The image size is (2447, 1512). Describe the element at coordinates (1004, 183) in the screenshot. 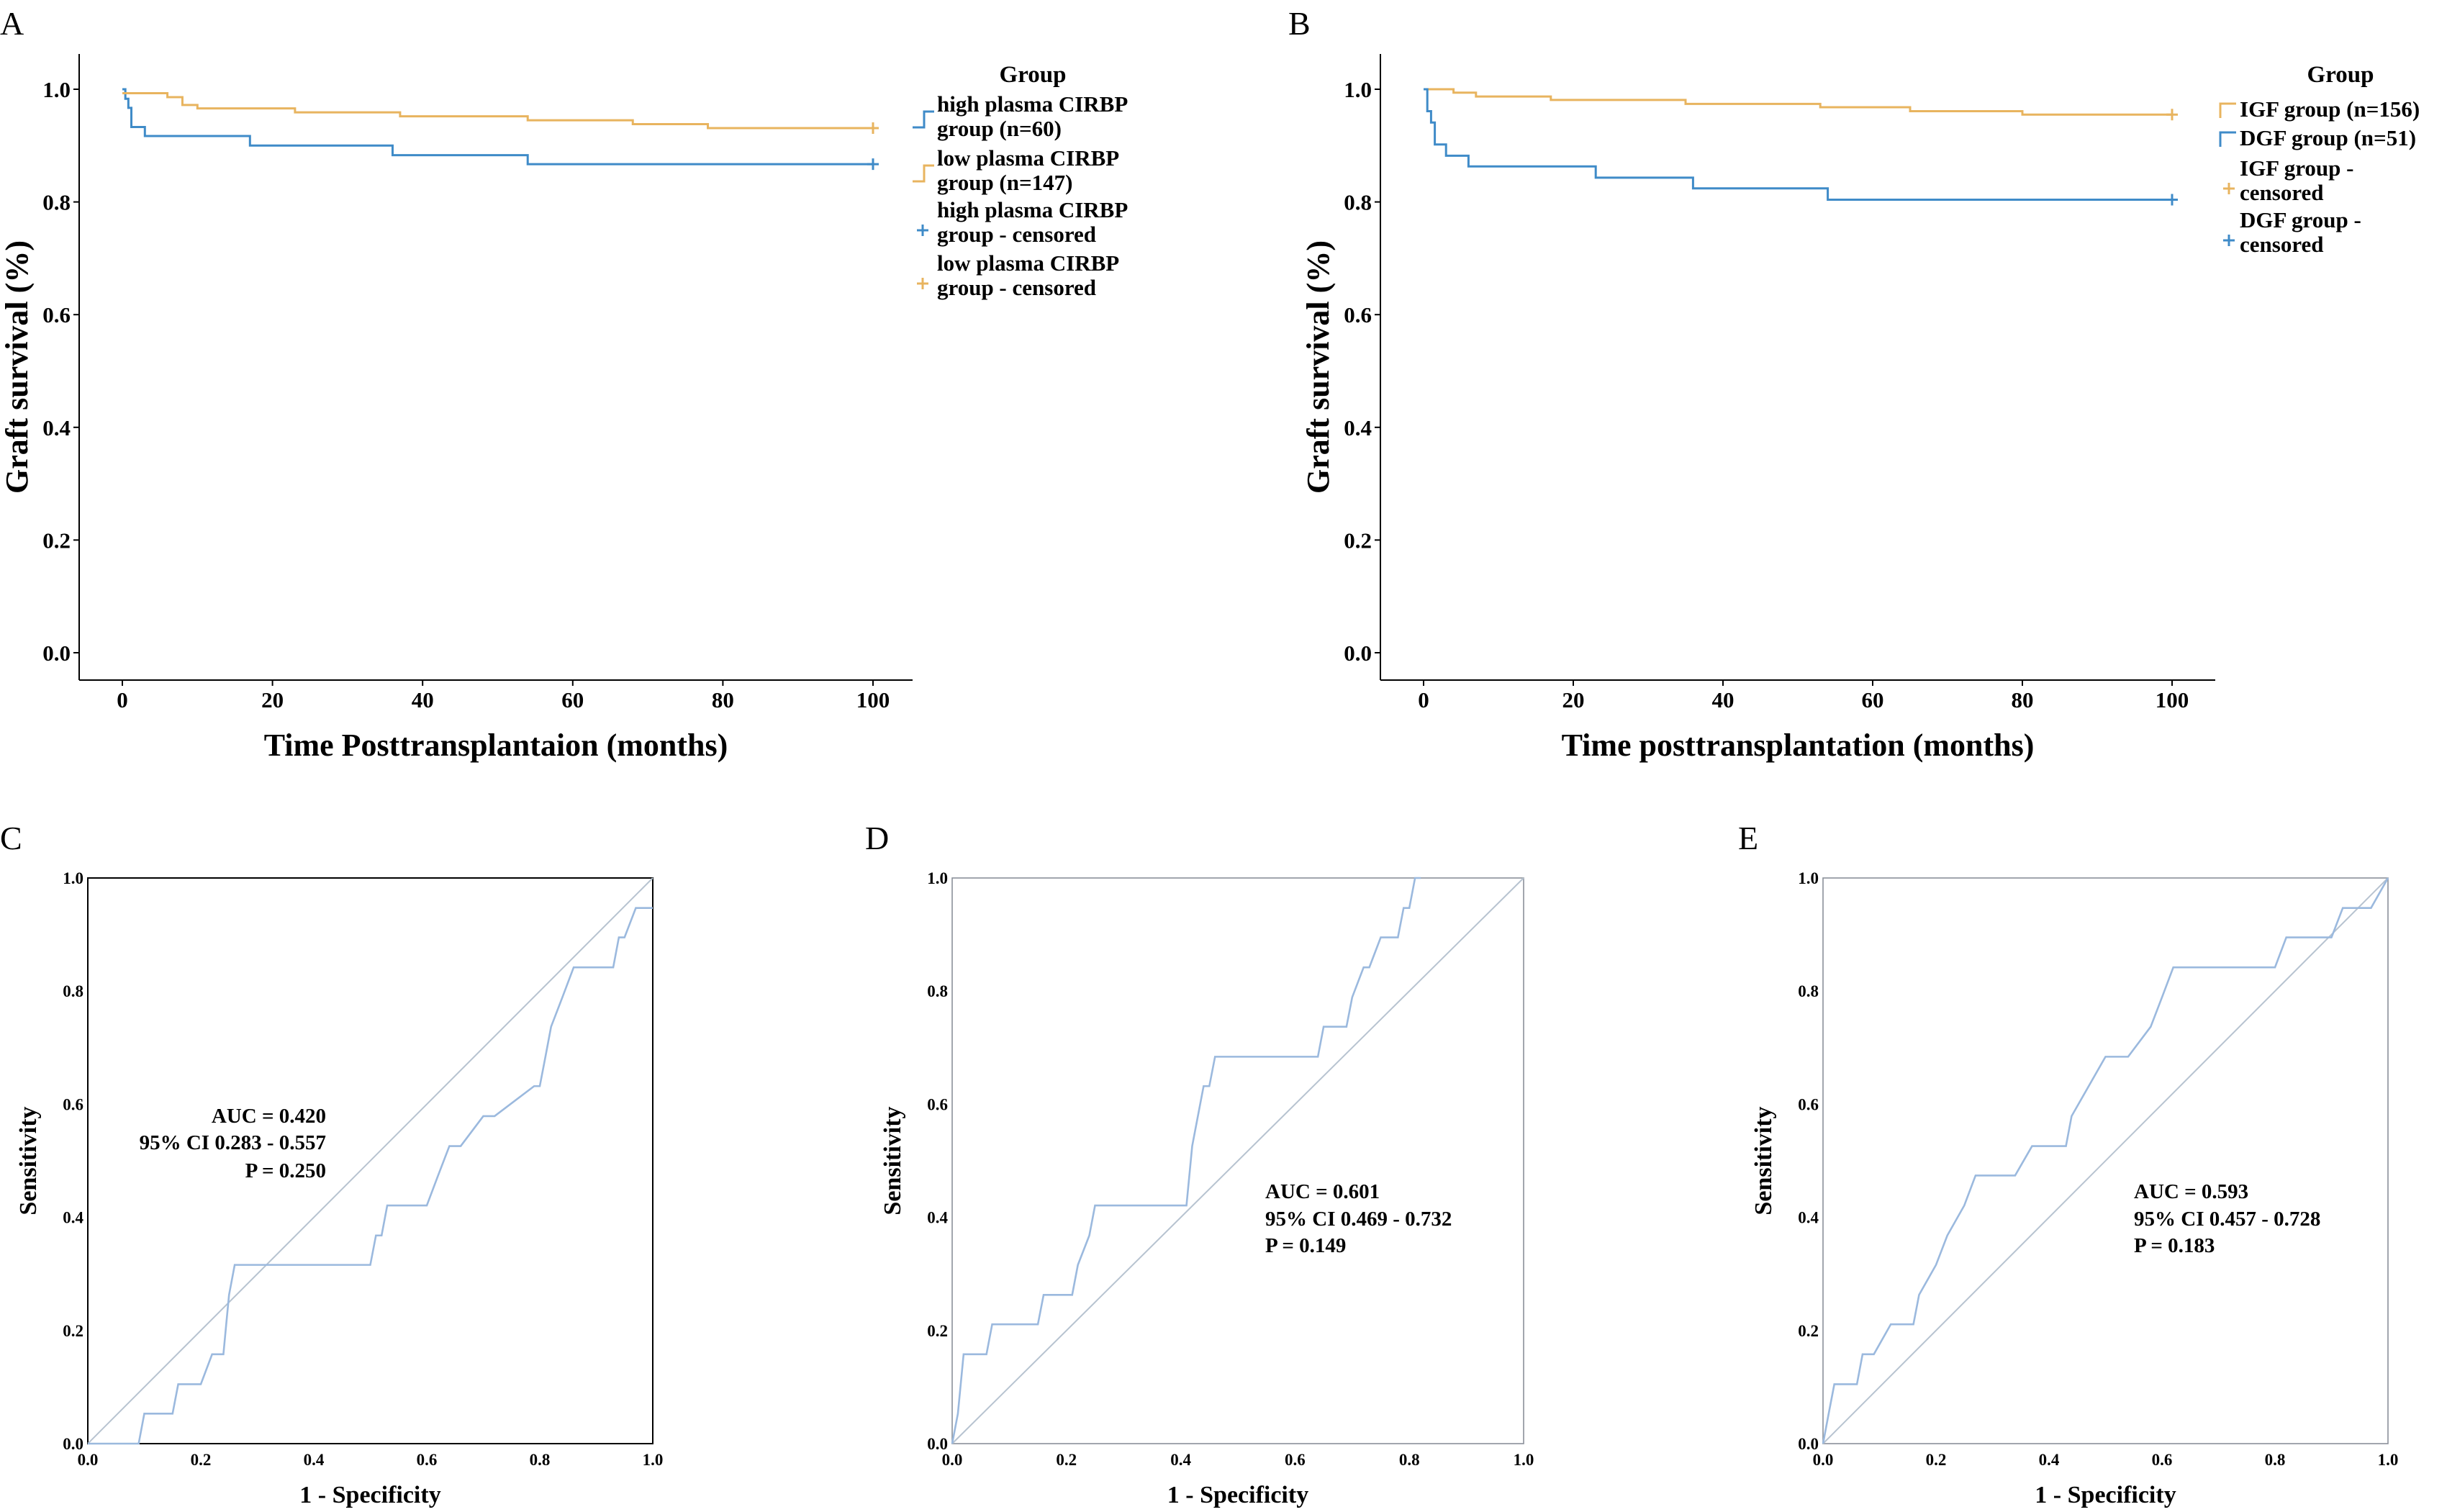

I see `legend-line: group (n=147)` at that location.